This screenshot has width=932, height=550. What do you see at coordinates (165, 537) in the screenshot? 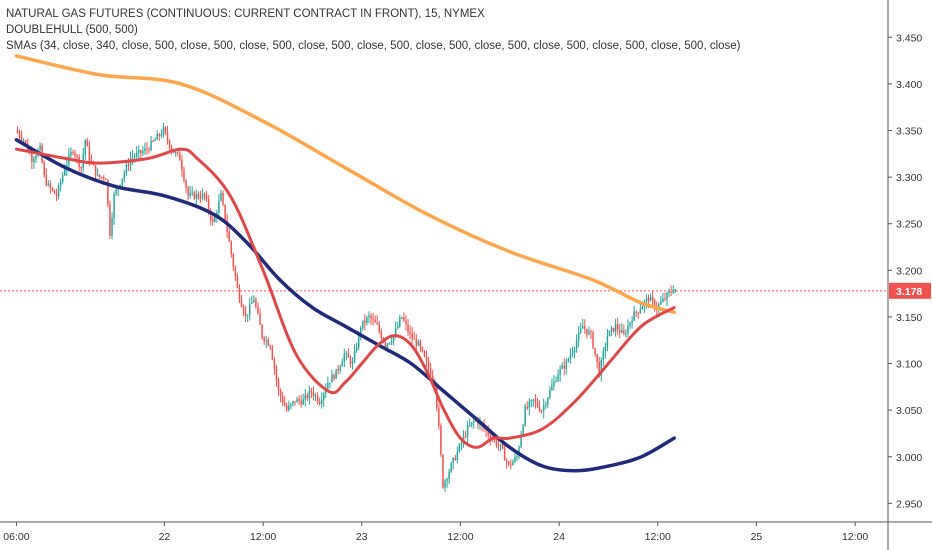
I see `x-tick-label: 22` at bounding box center [165, 537].